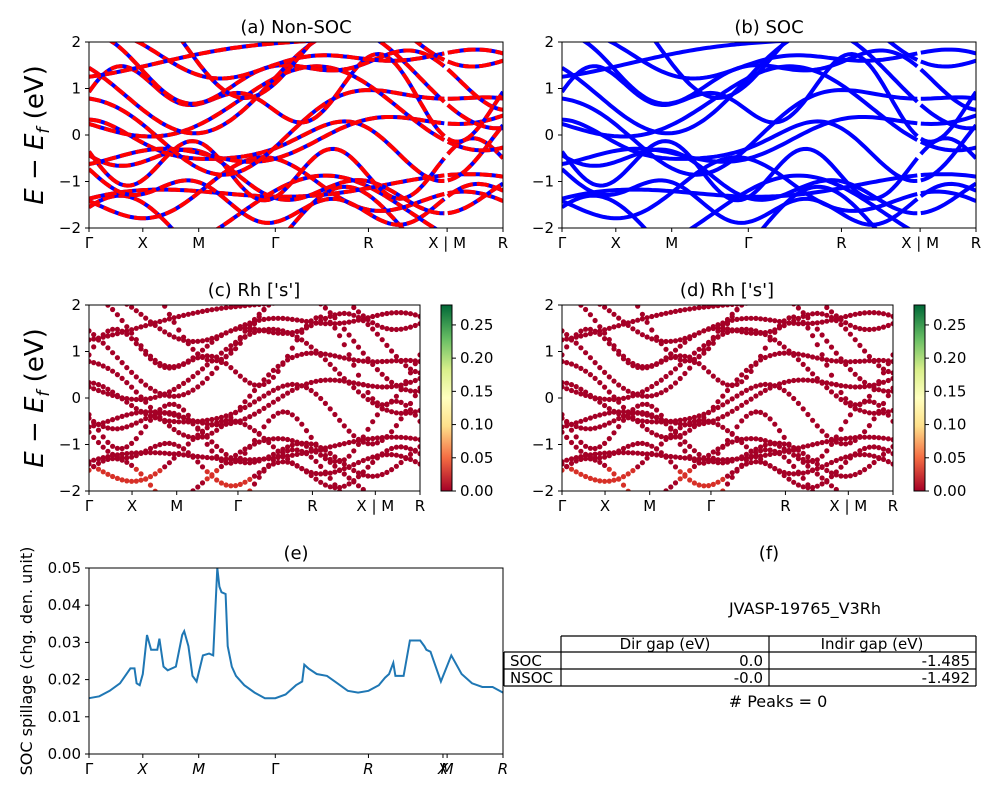  Describe the element at coordinates (939, 402) in the screenshot. I see `colorbar-d: 0.250.200.150.100.050.00` at that location.